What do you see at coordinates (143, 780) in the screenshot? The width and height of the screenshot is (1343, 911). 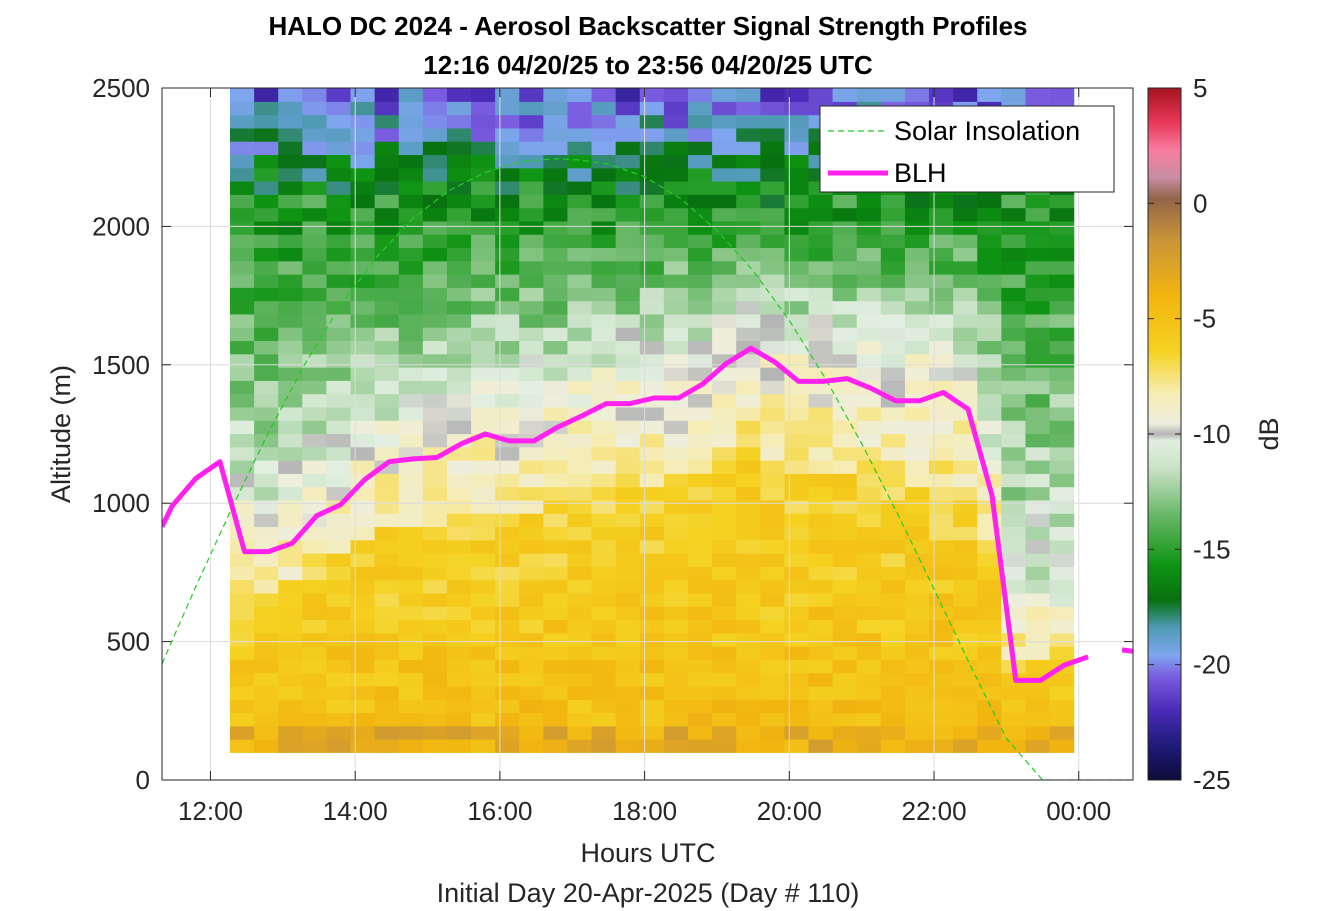 I see `y-tick-label: 0` at bounding box center [143, 780].